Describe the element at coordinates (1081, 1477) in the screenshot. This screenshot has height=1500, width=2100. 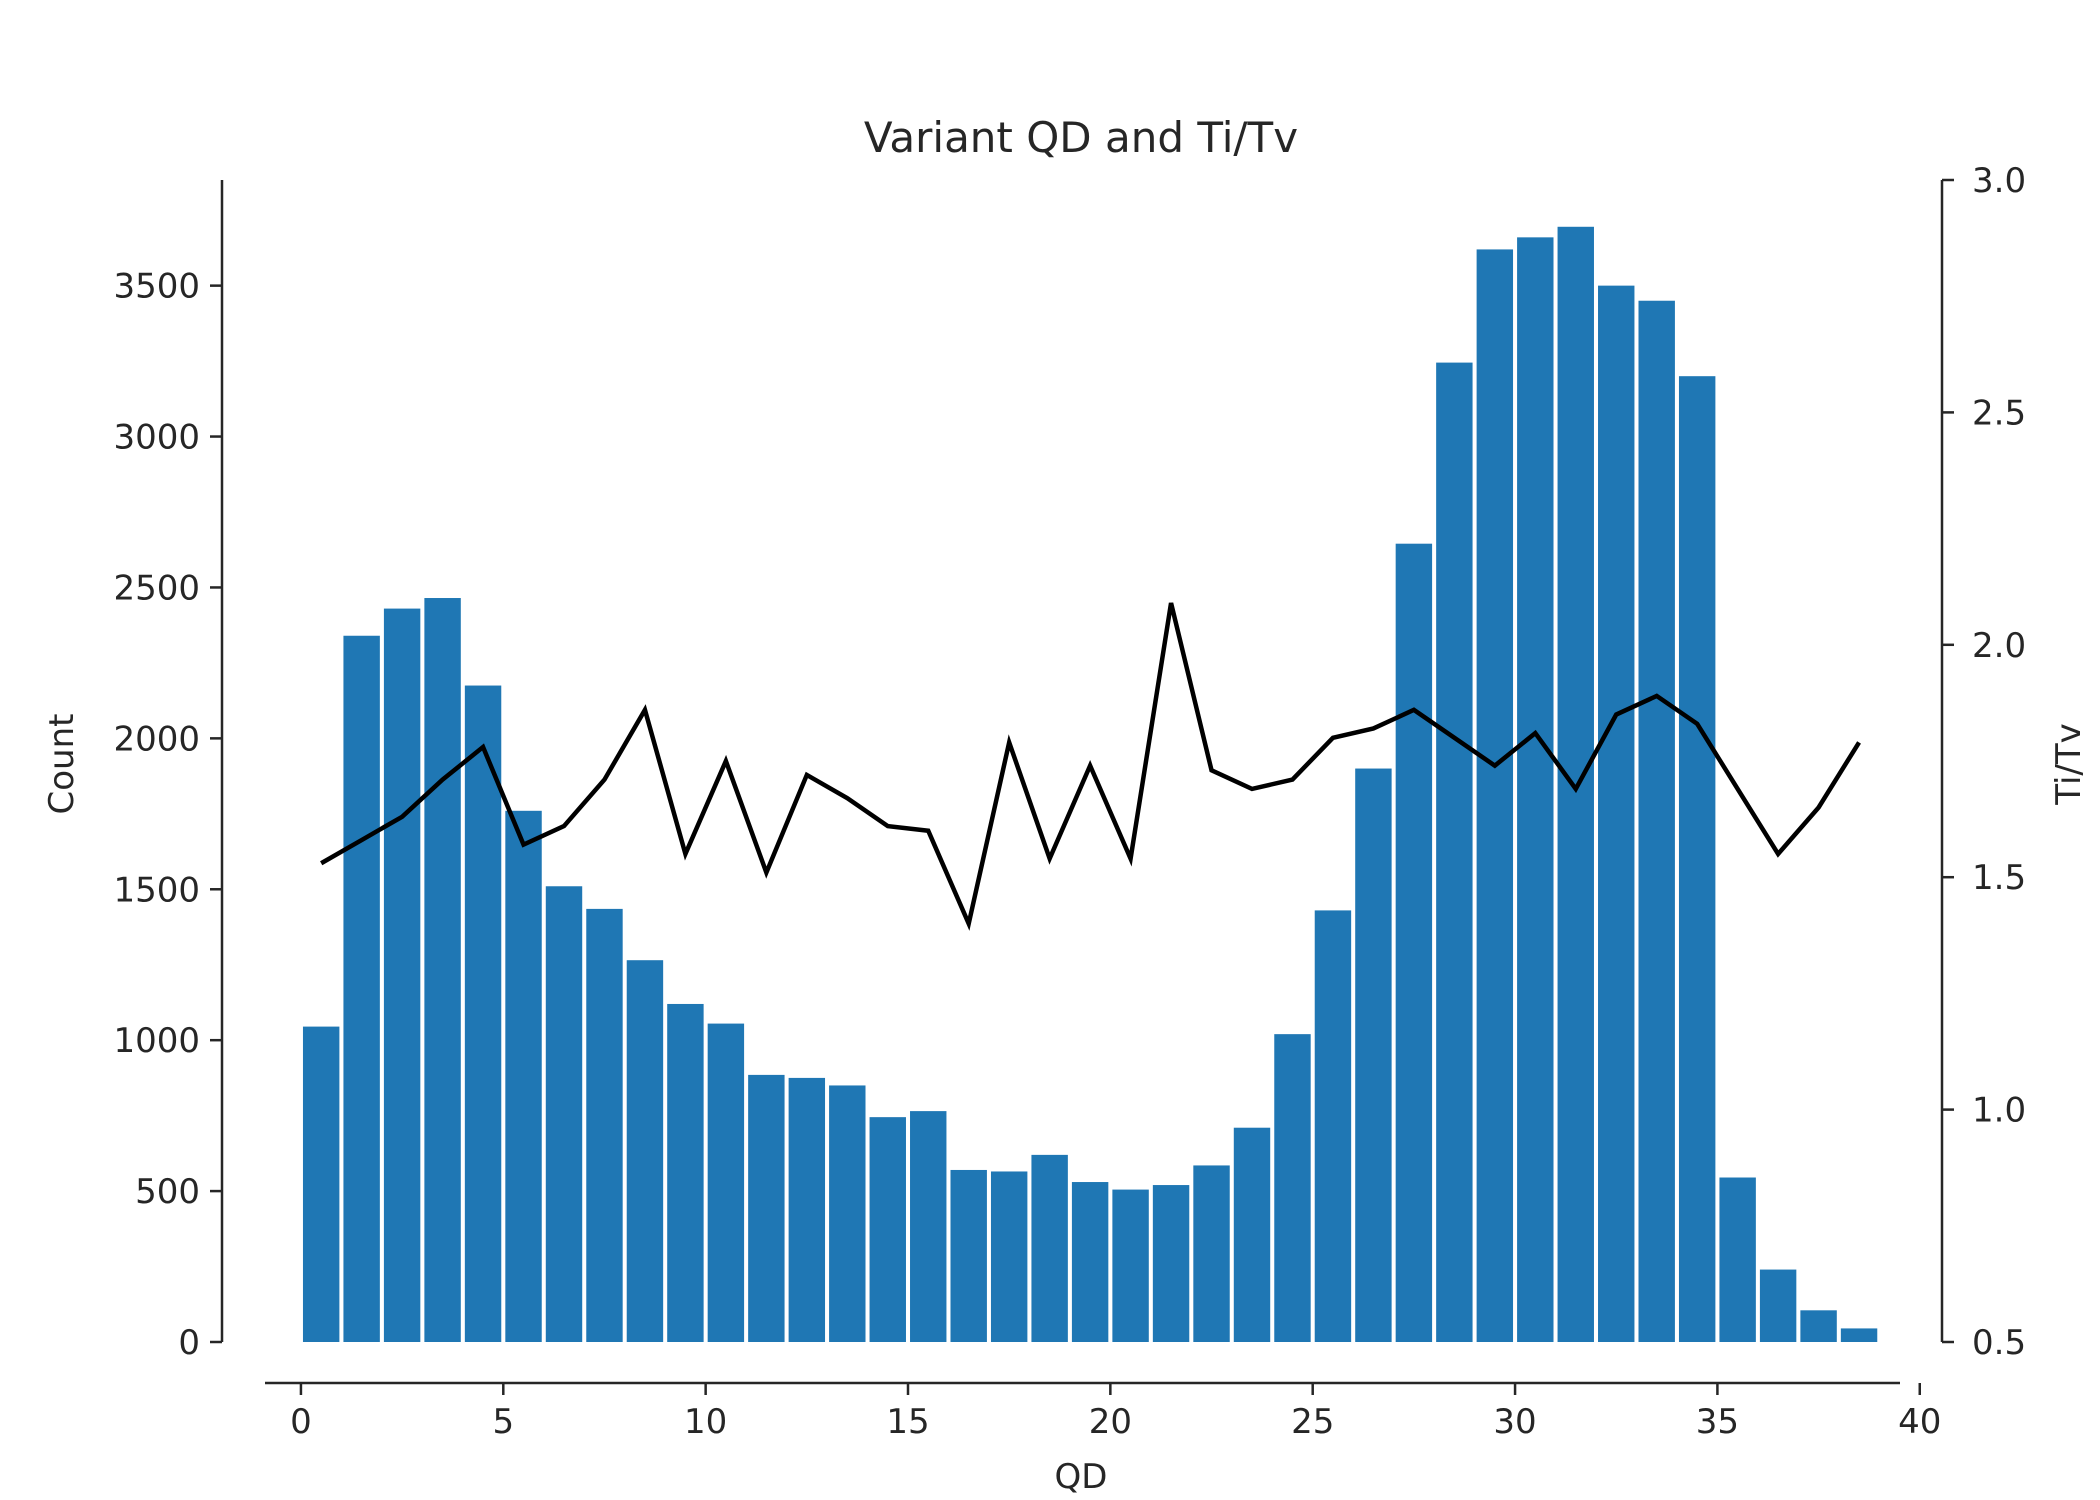
I see `x-axis-label: QD` at that location.